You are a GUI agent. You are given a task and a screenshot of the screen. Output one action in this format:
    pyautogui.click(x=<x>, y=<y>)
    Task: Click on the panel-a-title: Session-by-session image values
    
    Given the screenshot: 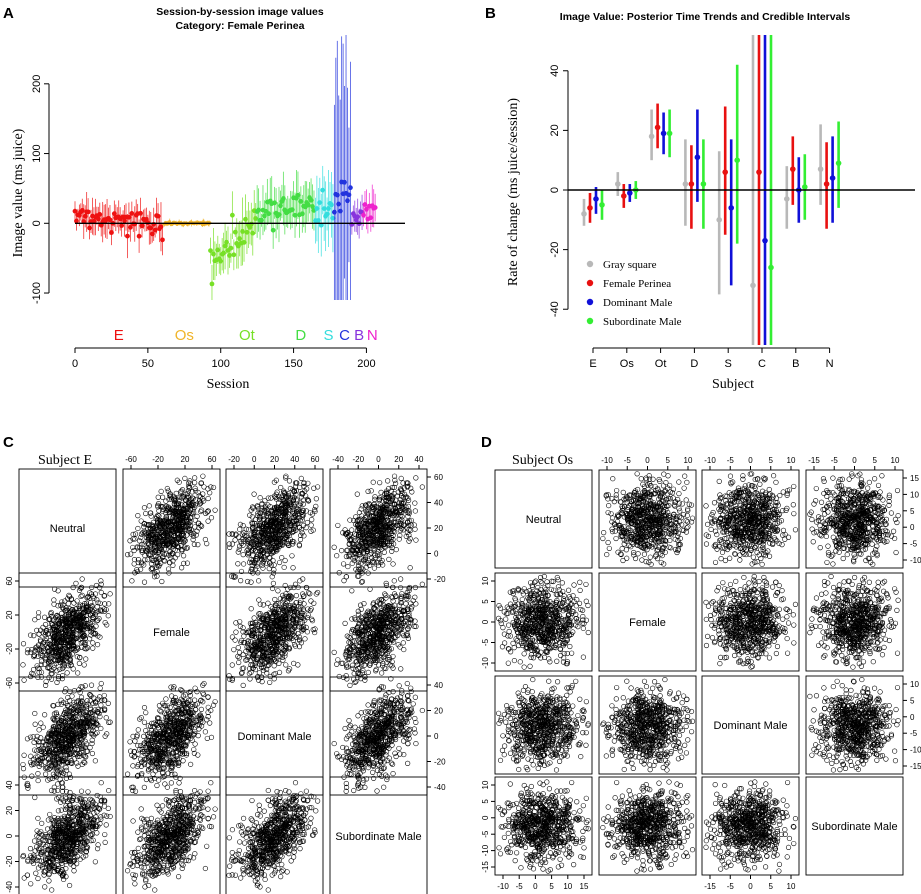 What is the action you would take?
    pyautogui.click(x=240, y=12)
    